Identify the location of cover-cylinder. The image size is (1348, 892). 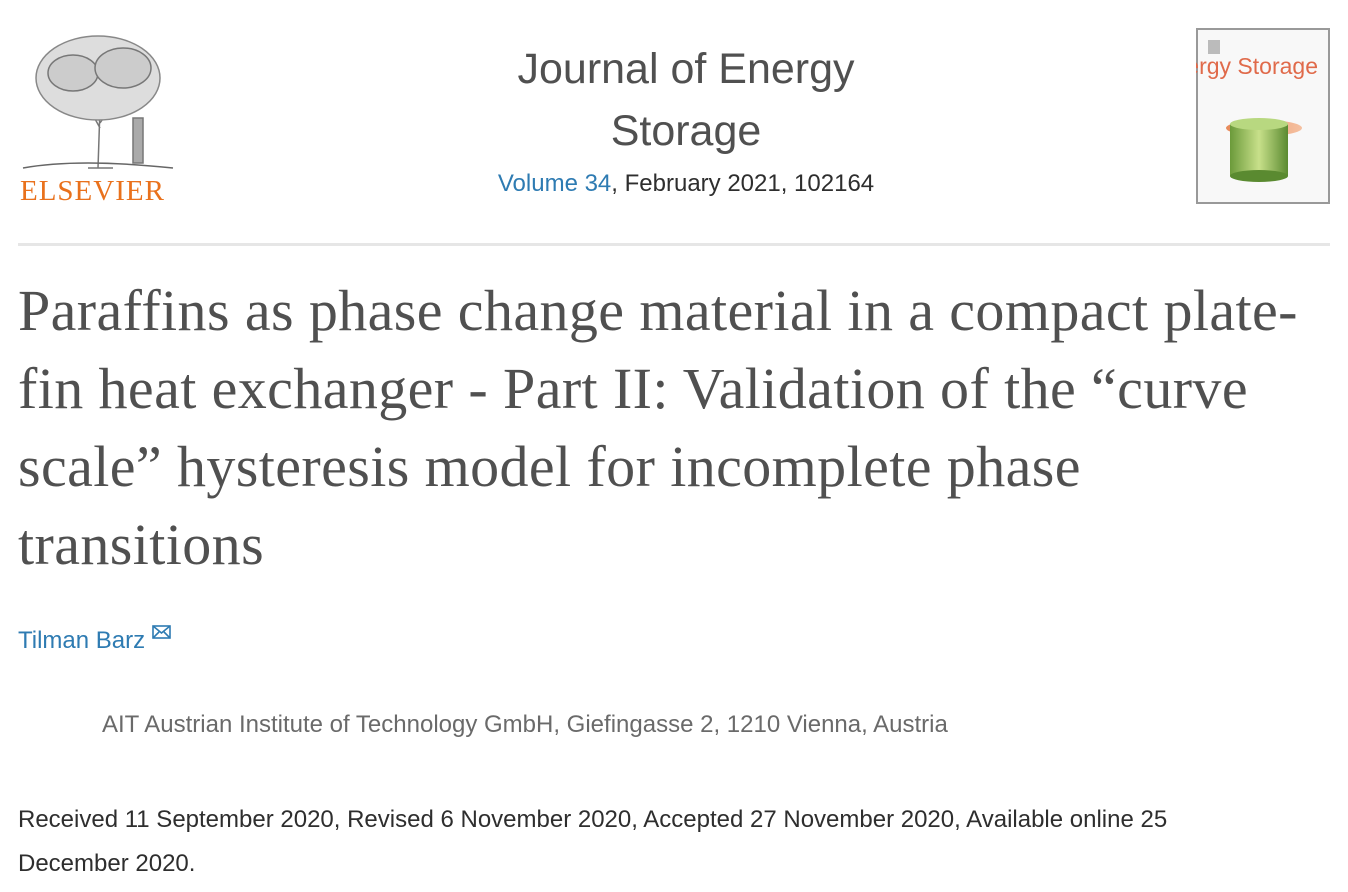
(1259, 150).